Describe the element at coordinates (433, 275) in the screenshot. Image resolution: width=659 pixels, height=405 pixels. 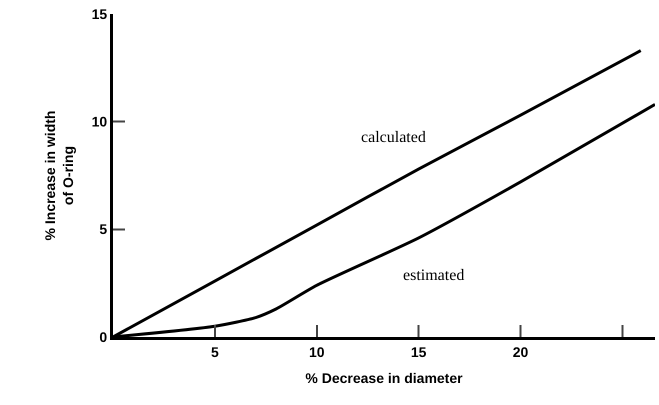
I see `series-label: estimated` at that location.